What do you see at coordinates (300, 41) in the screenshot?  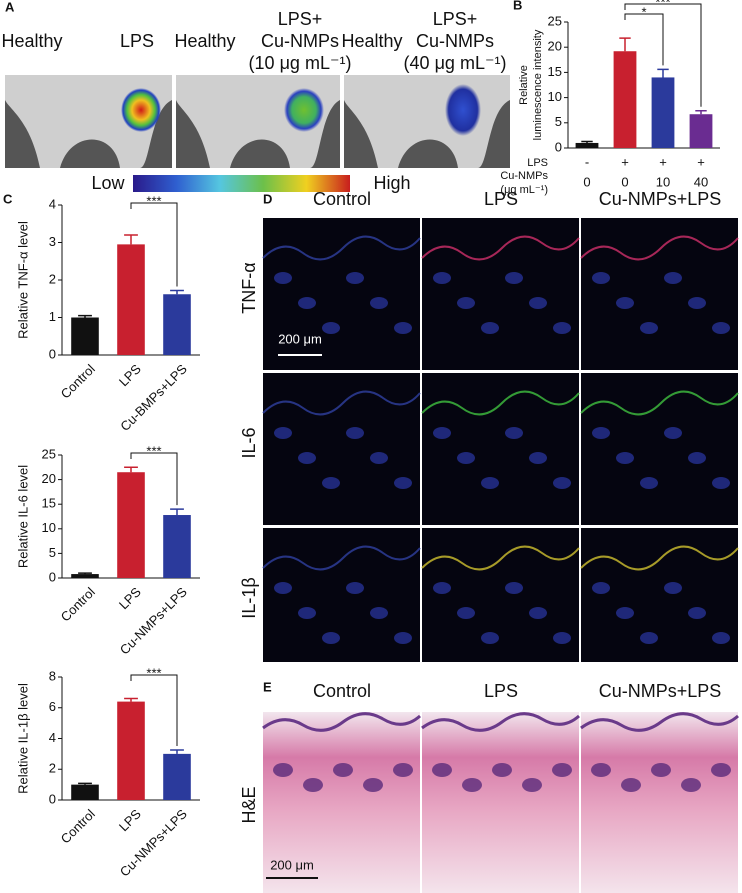 I see `label: Cu-NMPs` at bounding box center [300, 41].